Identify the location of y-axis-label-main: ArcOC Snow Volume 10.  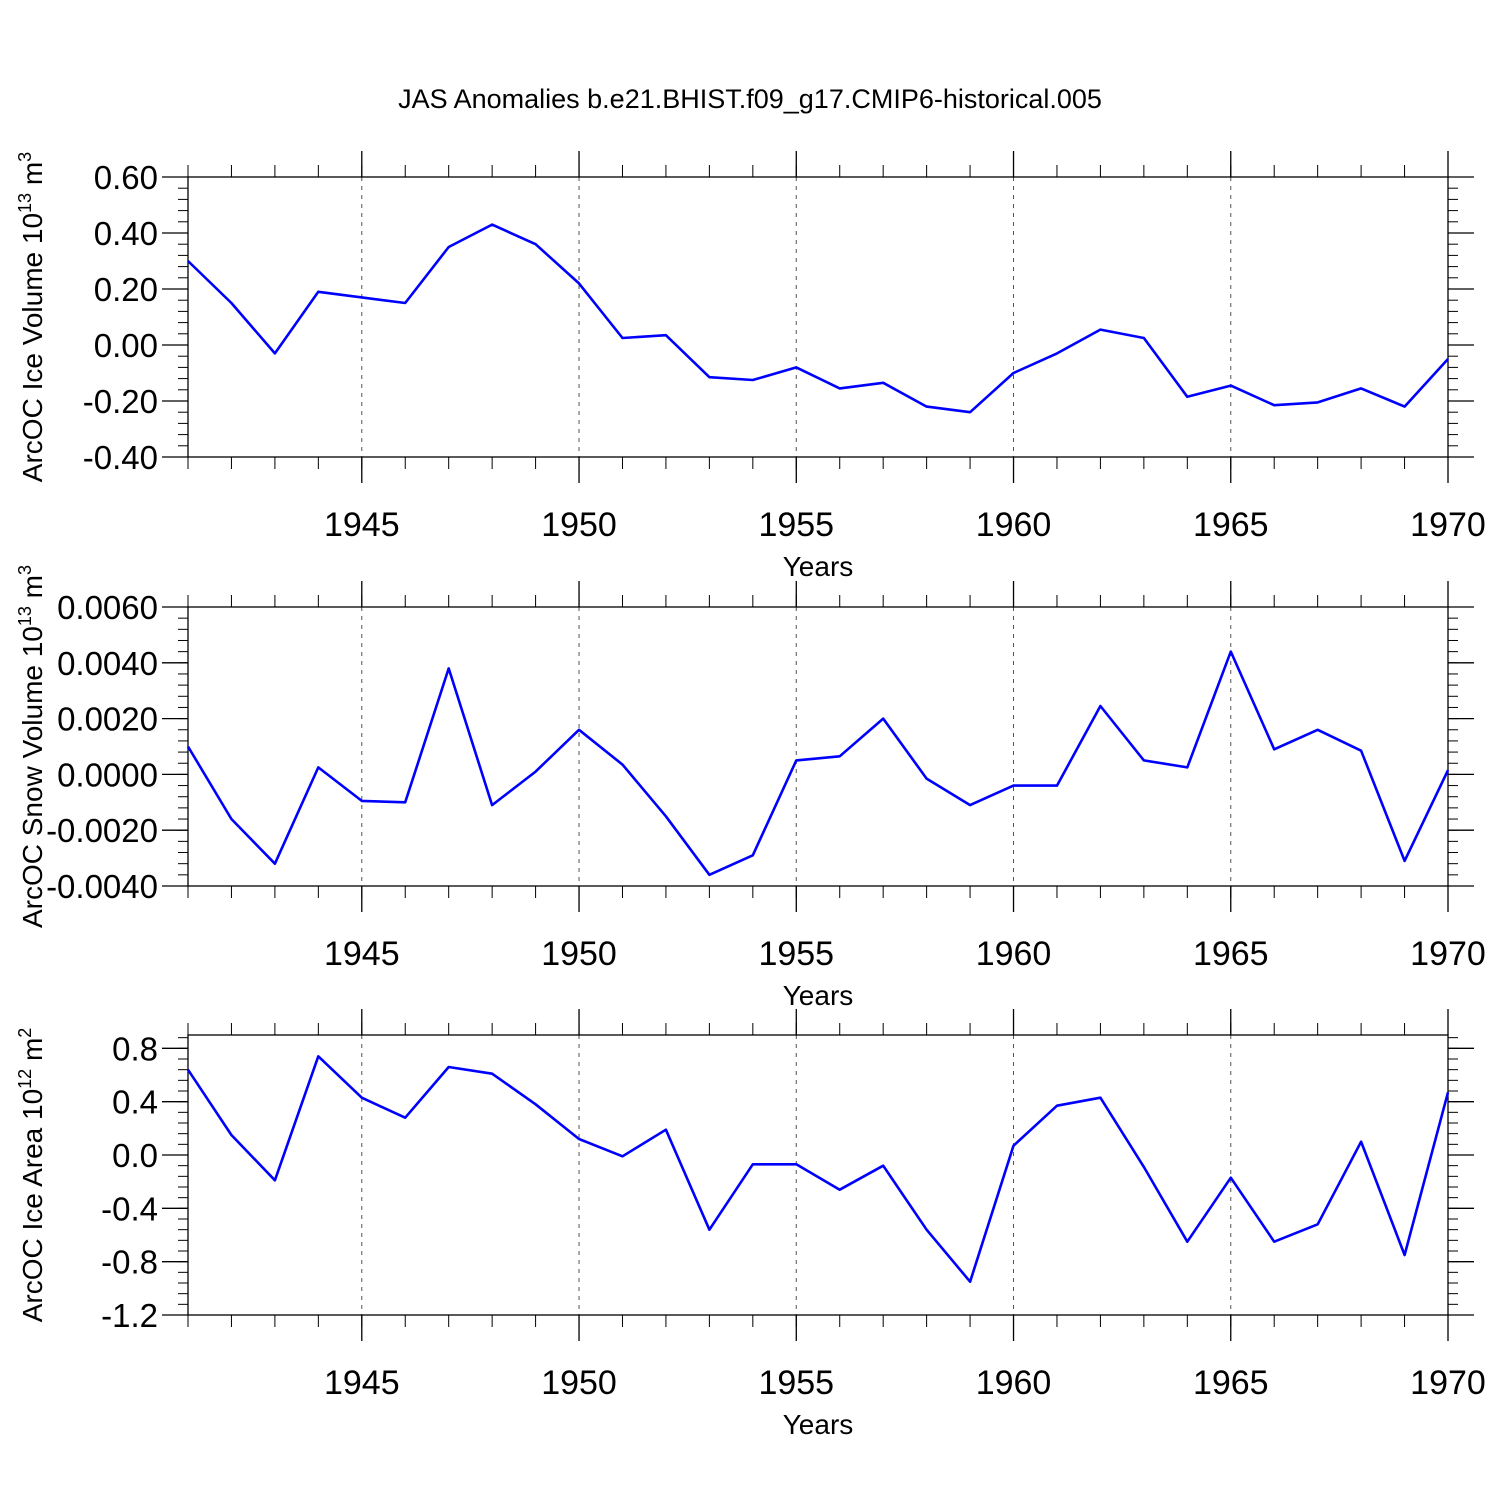
(32, 777).